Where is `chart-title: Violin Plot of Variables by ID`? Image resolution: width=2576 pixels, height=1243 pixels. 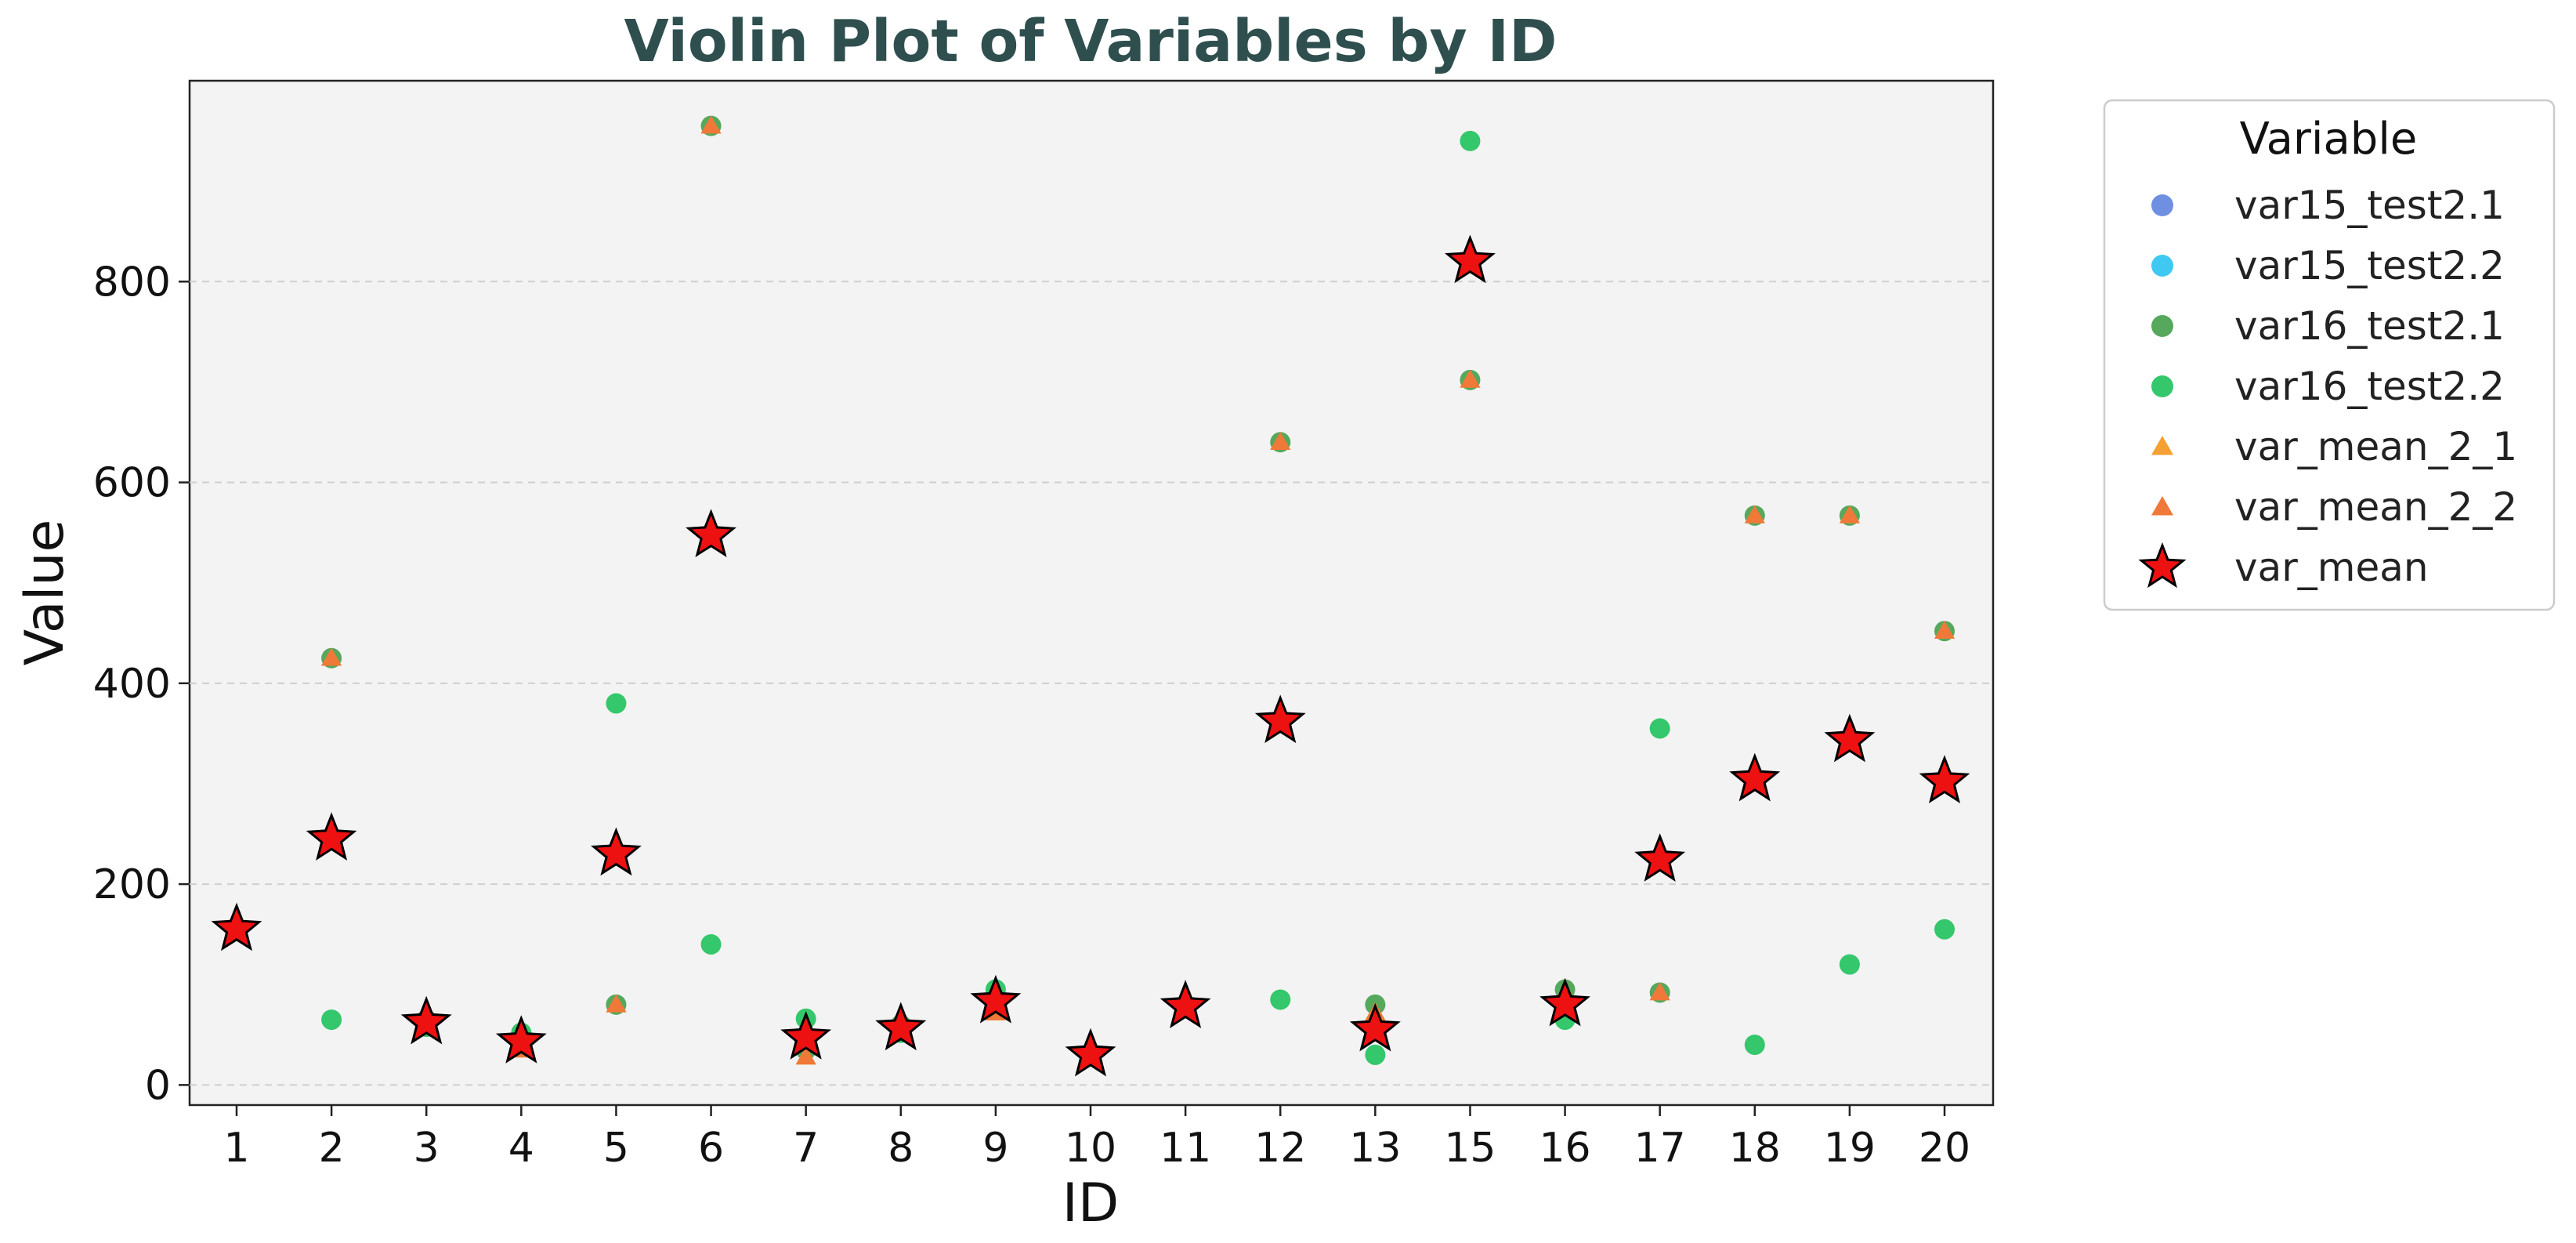 chart-title: Violin Plot of Variables by ID is located at coordinates (1091, 41).